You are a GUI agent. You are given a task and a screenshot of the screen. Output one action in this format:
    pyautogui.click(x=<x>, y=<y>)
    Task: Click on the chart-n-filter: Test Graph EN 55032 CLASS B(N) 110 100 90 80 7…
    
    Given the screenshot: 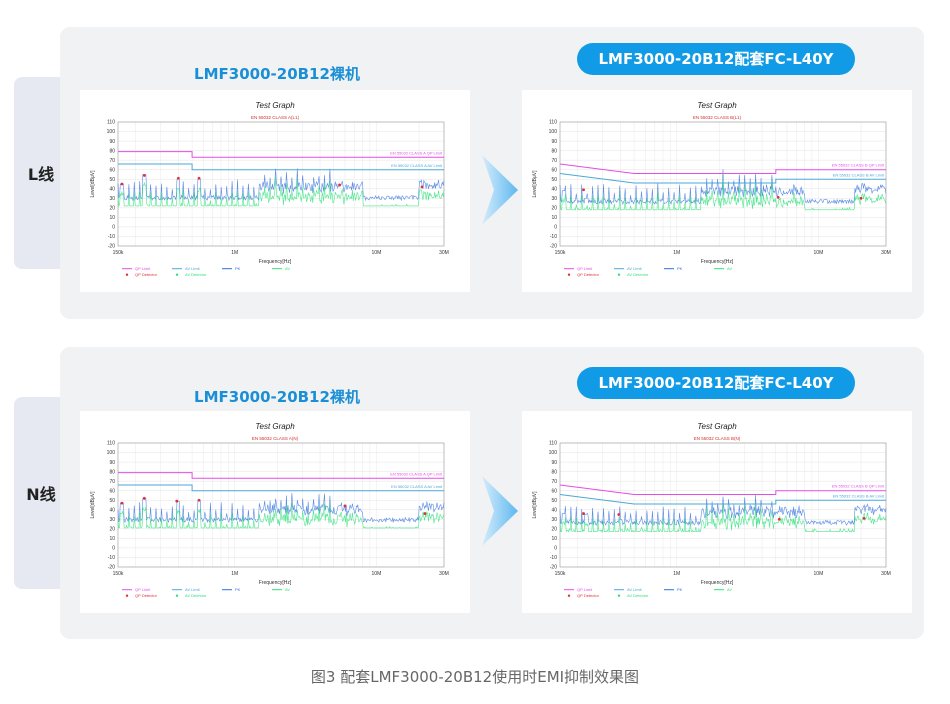 What is the action you would take?
    pyautogui.click(x=717, y=512)
    